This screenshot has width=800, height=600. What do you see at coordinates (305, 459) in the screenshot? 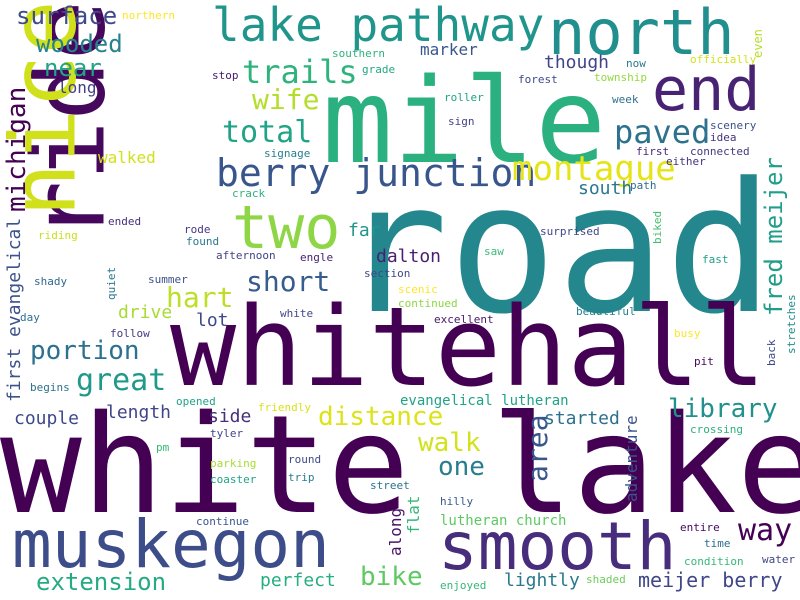
I see `word: round` at bounding box center [305, 459].